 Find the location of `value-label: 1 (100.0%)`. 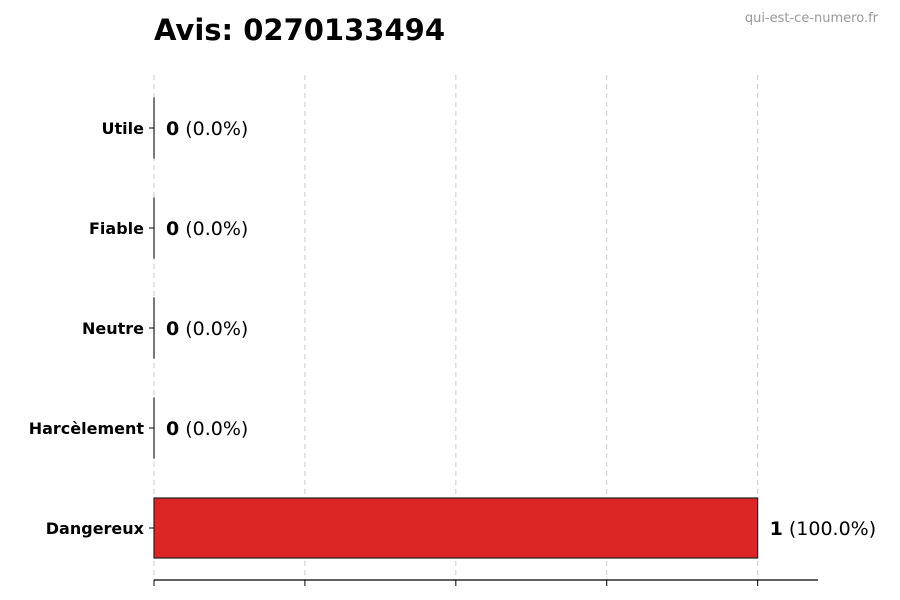

value-label: 1 (100.0%) is located at coordinates (823, 529).